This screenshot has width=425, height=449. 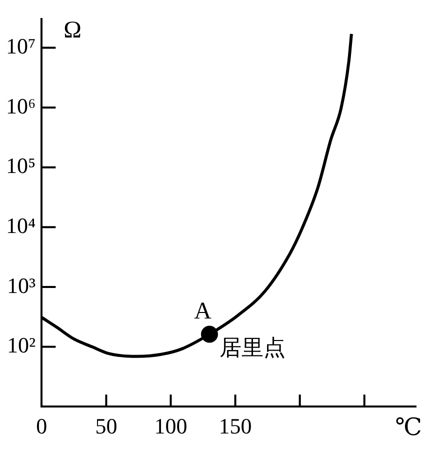 I want to click on x-tick-label: 0, so click(x=42, y=426).